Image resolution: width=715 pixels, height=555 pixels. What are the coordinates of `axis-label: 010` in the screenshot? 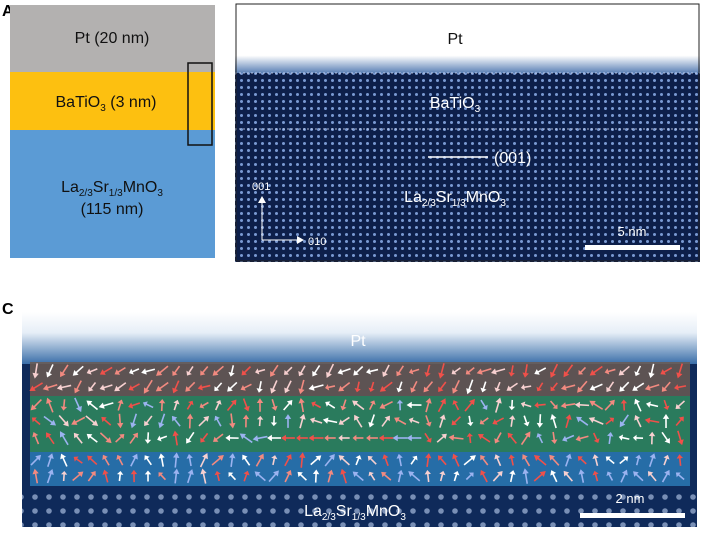 It's located at (317, 242).